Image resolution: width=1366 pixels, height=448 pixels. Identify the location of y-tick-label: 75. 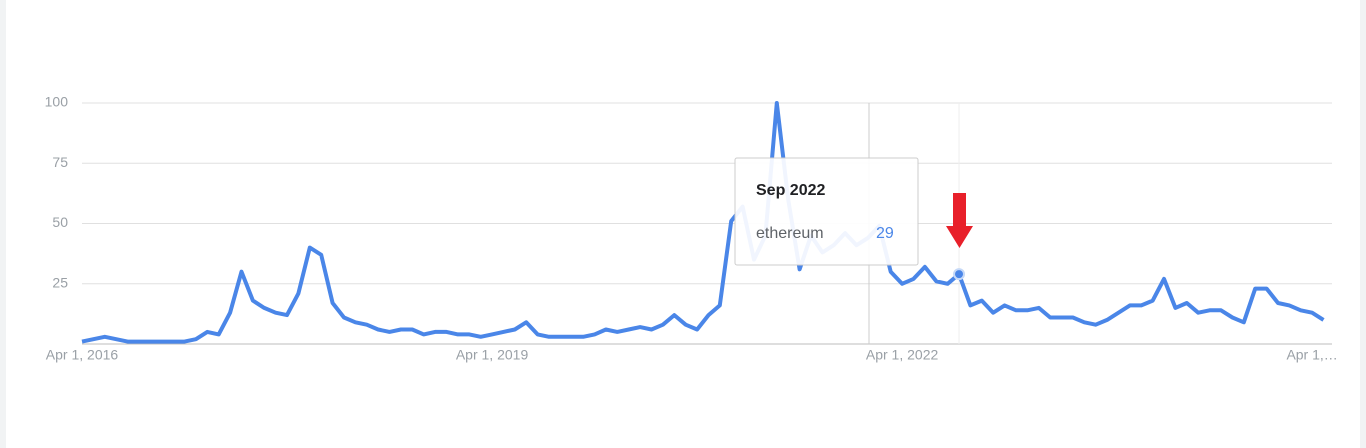
(60, 162).